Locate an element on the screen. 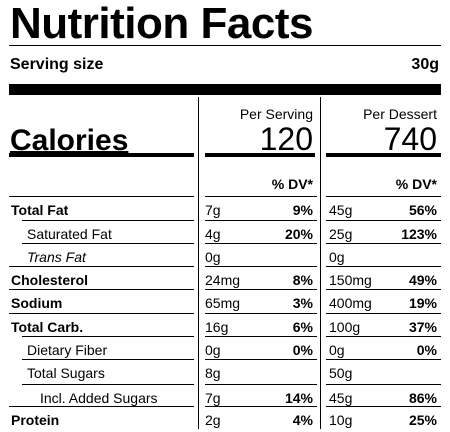 This screenshot has width=450, height=432. amount-per-serving: 24mg is located at coordinates (223, 280).